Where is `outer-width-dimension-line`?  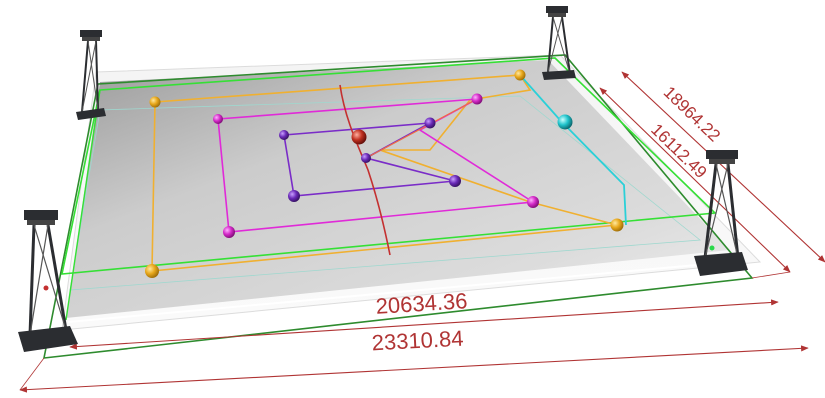 outer-width-dimension-line is located at coordinates (414, 369).